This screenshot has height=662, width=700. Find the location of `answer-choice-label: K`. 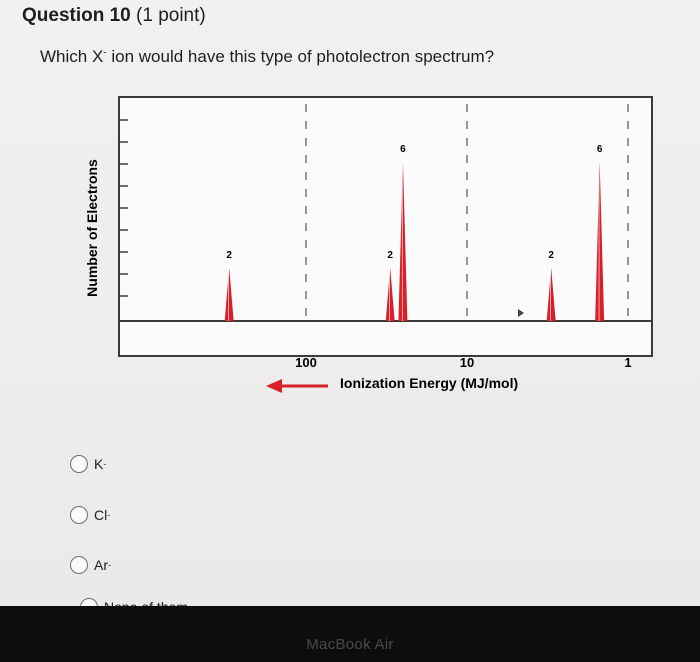

answer-choice-label: K is located at coordinates (99, 464).